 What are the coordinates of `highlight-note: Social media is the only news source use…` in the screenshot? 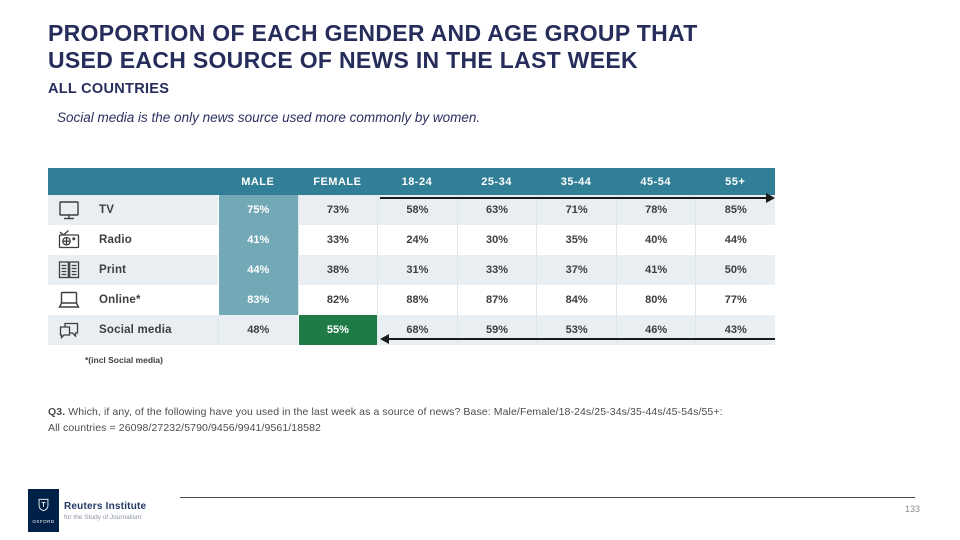 It's located at (269, 117).